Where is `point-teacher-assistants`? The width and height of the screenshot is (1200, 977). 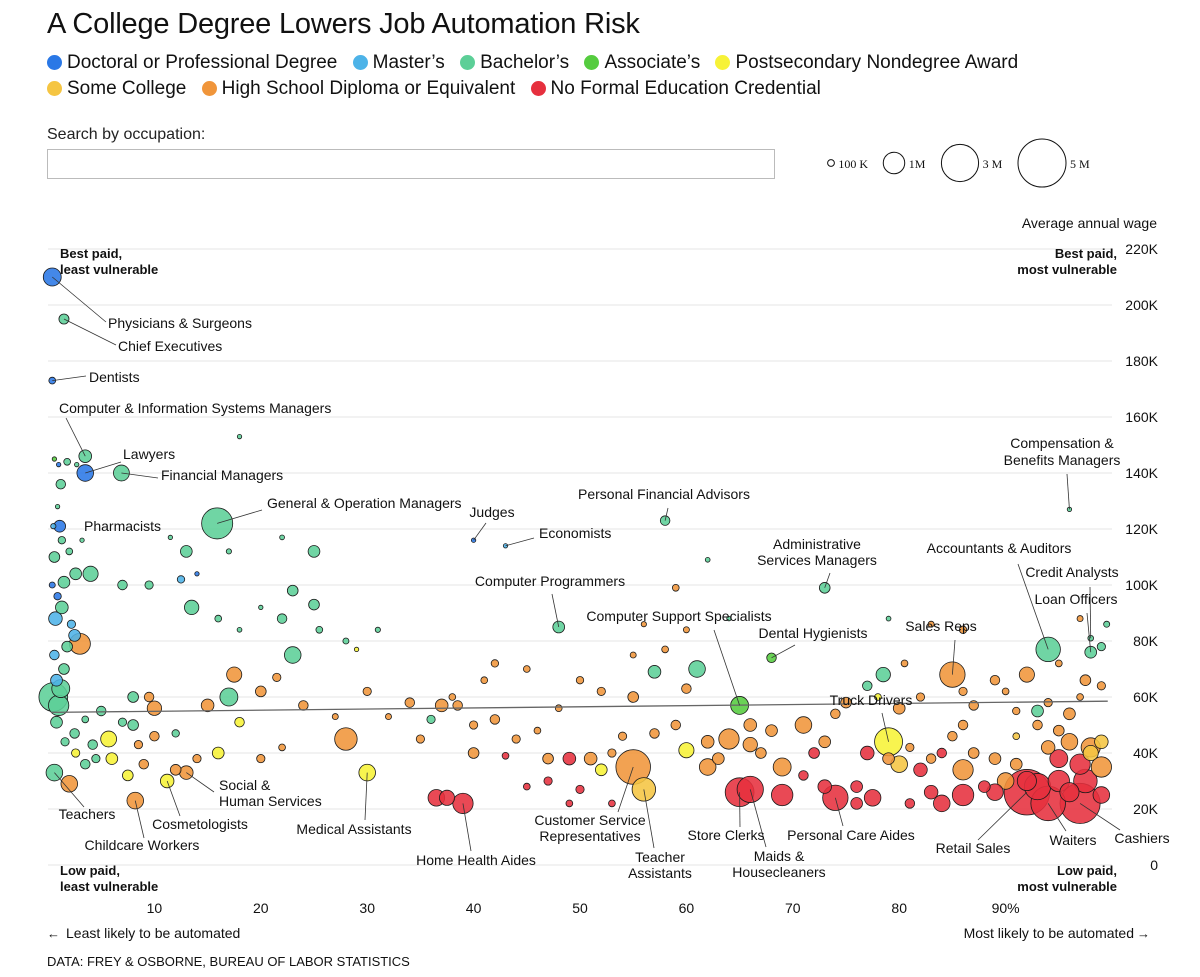
point-teacher-assistants is located at coordinates (643, 789).